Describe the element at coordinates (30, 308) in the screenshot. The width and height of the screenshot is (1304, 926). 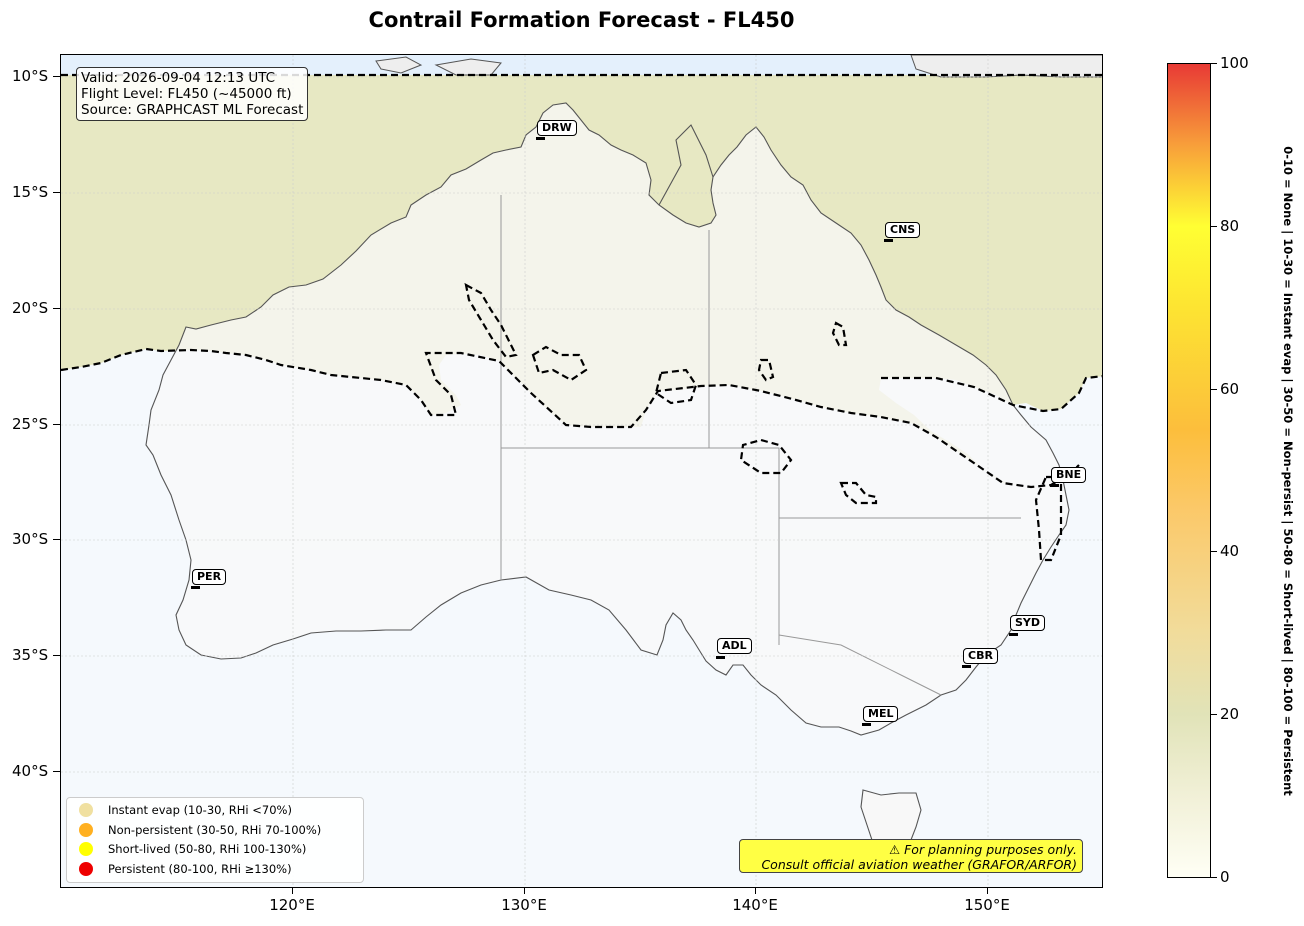
I see `lat-label-20s: 20°S` at that location.